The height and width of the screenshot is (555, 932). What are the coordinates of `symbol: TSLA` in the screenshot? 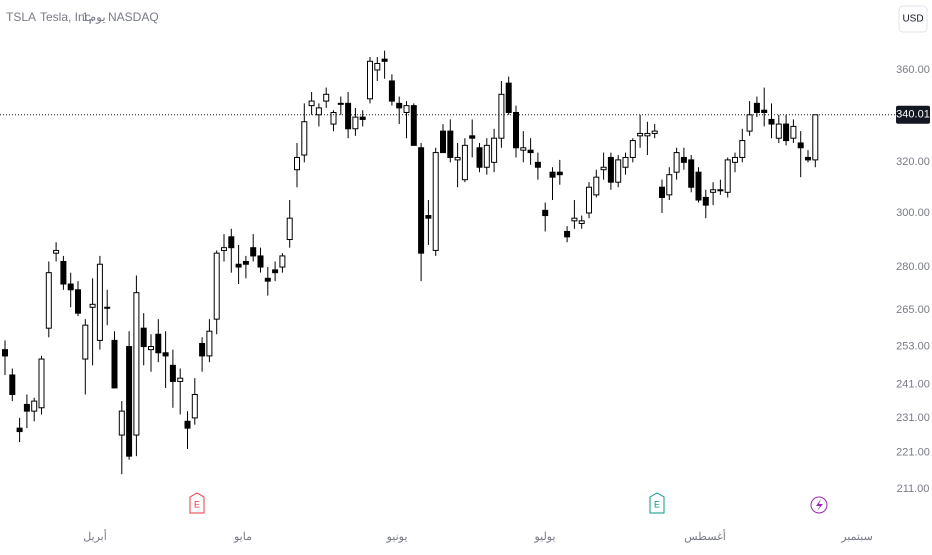 It's located at (21, 17).